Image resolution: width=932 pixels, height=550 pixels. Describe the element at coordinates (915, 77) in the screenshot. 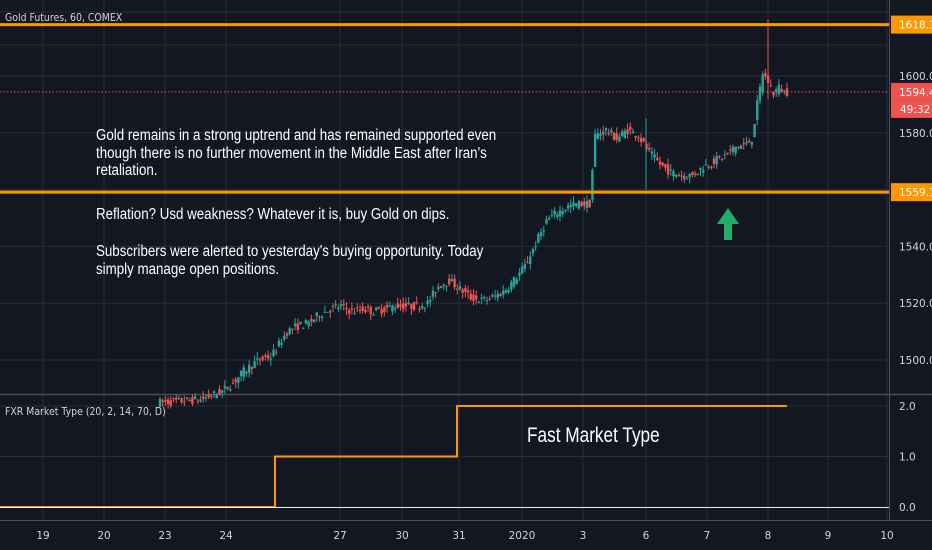

I see `price-tick-label: 1600.0` at that location.